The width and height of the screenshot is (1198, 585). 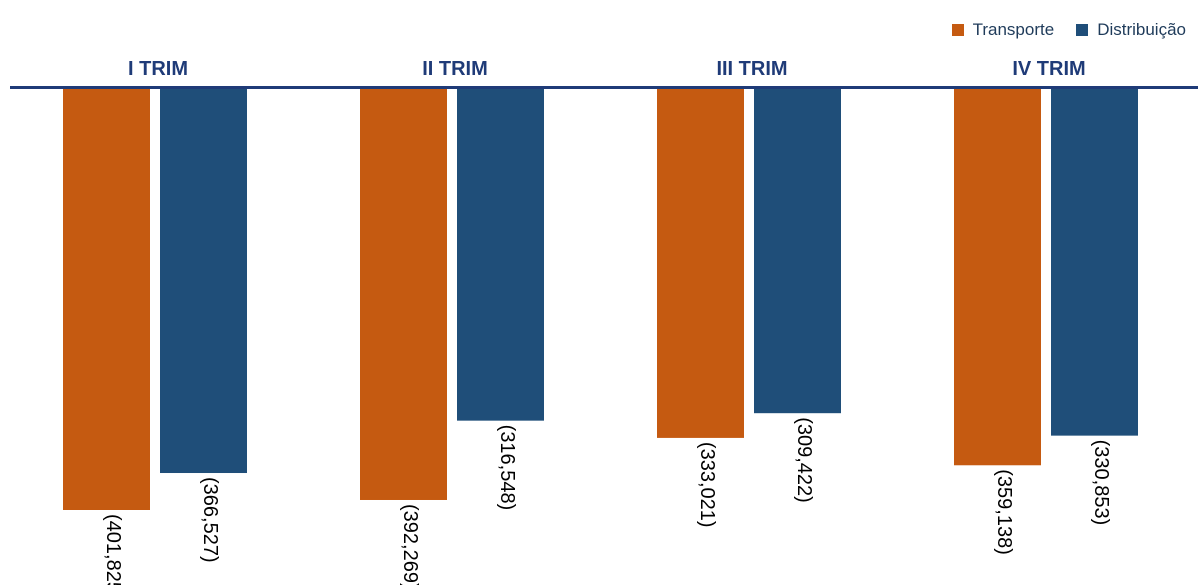 I want to click on legend-swatch-distribuicao, so click(x=1082, y=30).